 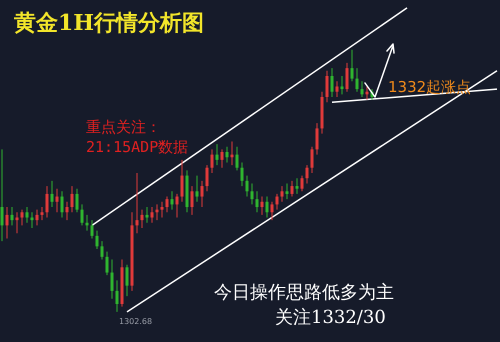 What do you see at coordinates (330, 317) in the screenshot?
I see `annotation: 关注1332/30` at bounding box center [330, 317].